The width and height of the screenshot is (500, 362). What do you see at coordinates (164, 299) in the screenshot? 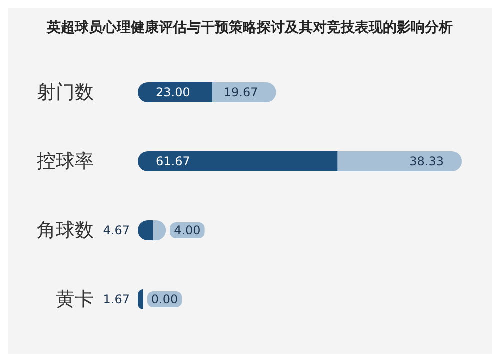
I see `data-label: 0.00` at bounding box center [164, 299].